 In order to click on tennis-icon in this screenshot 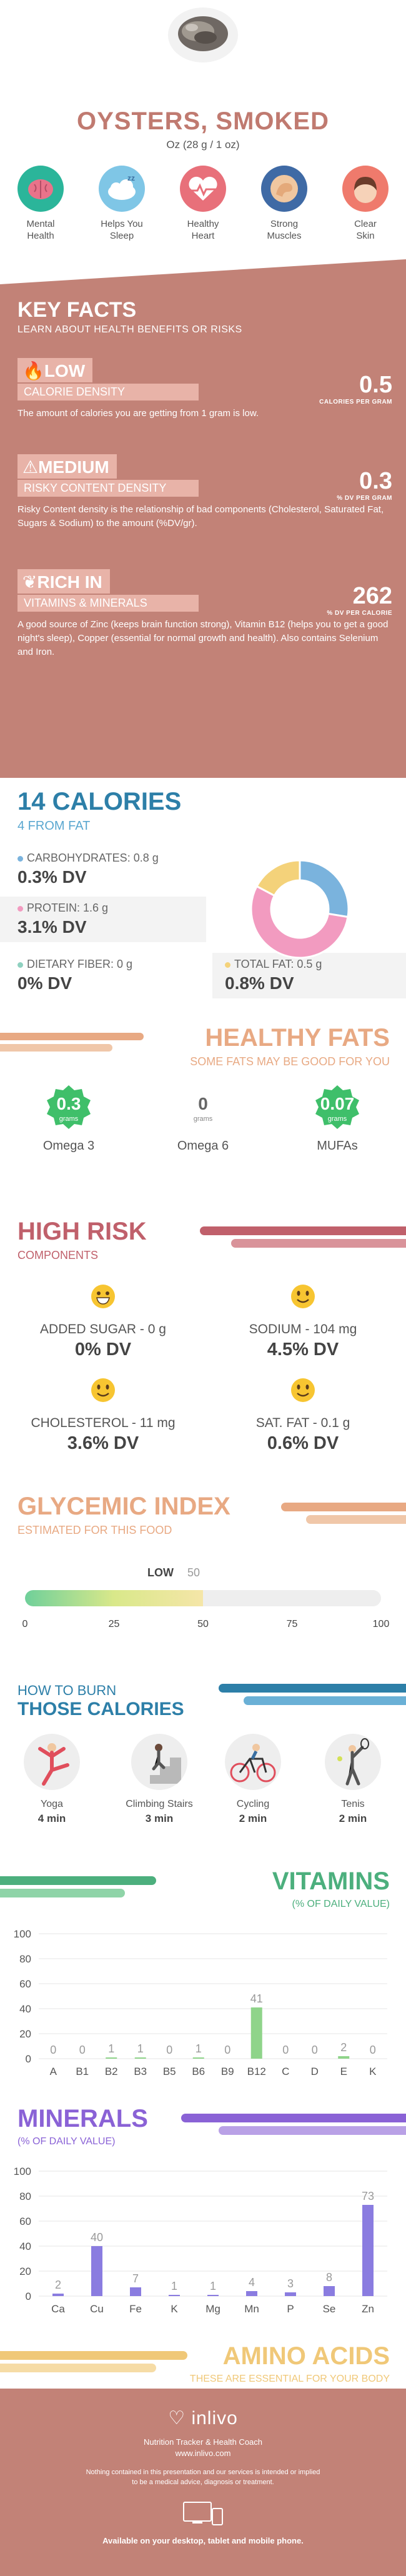, I will do `click(353, 1762)`.